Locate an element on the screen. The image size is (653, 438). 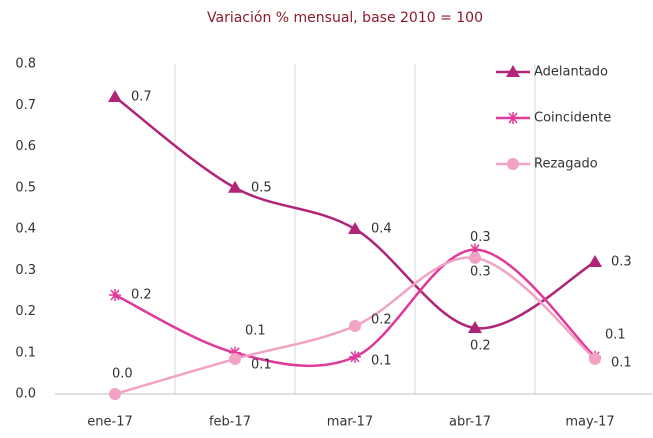
value-label: 0.4 is located at coordinates (381, 229).